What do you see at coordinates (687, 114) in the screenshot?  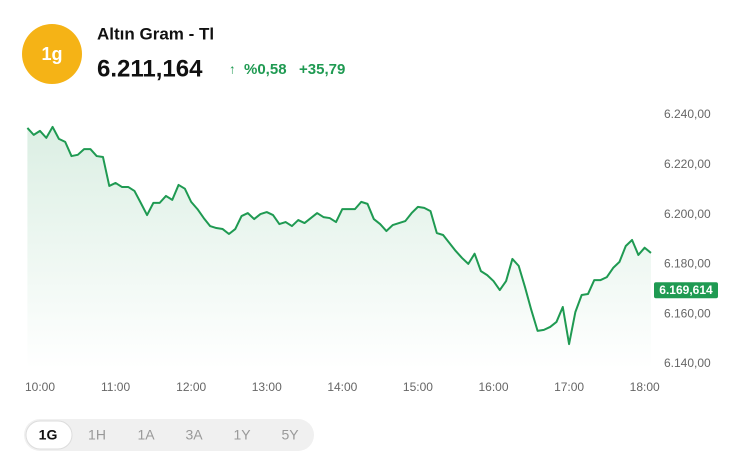 I see `y-tick-label: 6.240,00` at bounding box center [687, 114].